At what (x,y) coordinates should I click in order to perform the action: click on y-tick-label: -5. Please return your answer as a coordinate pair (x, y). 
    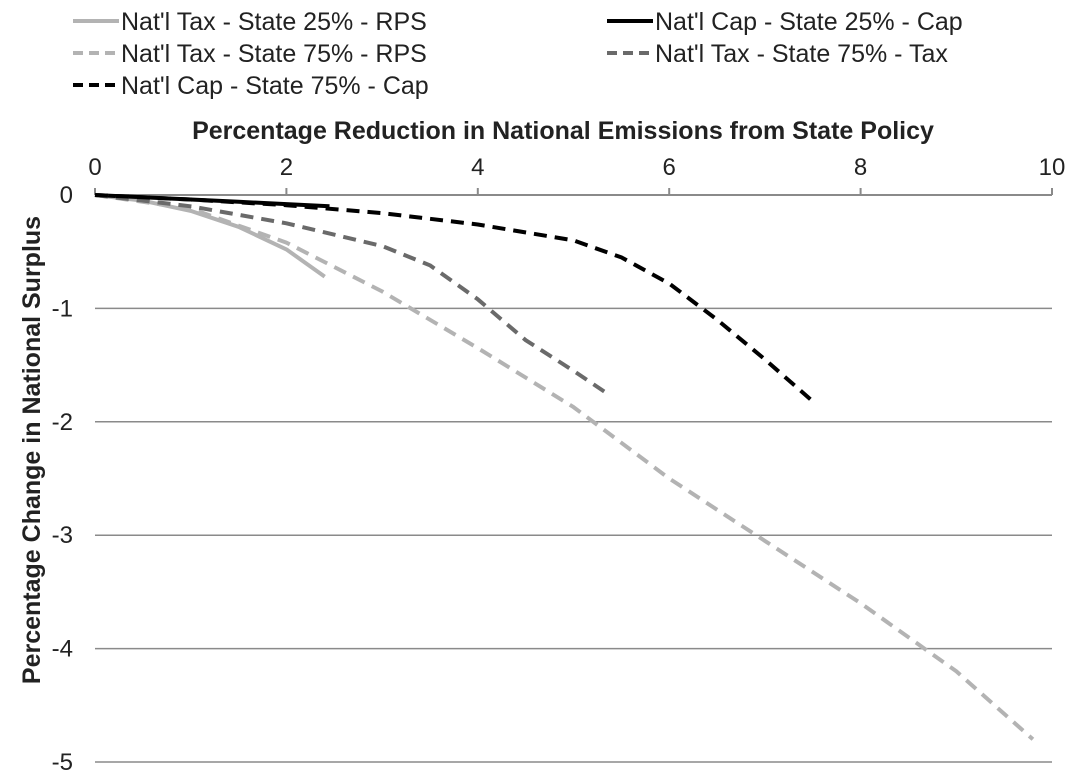
    Looking at the image, I should click on (62, 760).